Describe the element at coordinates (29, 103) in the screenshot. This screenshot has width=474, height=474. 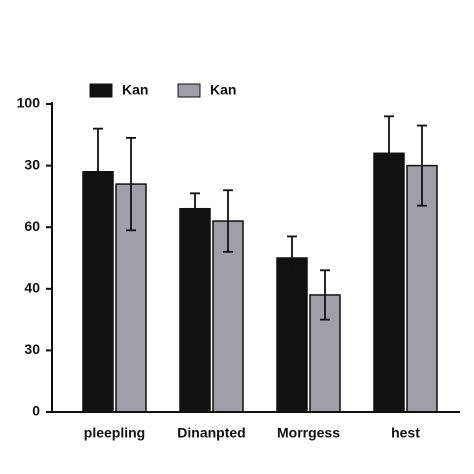
I see `y-tick-label: 100` at that location.